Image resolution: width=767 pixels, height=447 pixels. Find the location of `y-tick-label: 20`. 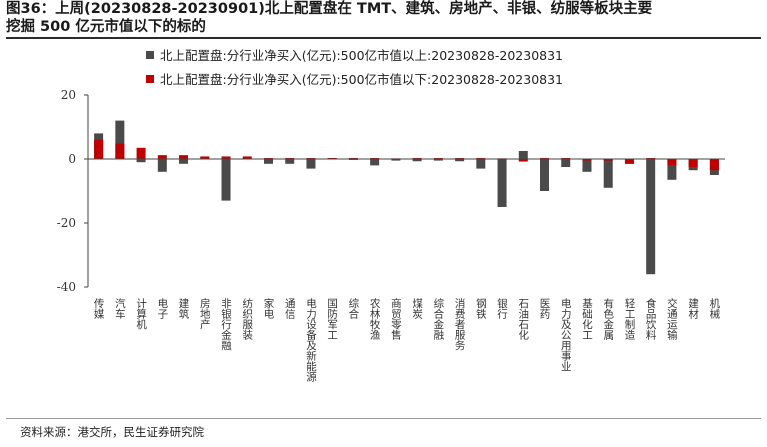

y-tick-label: 20 is located at coordinates (68, 95).